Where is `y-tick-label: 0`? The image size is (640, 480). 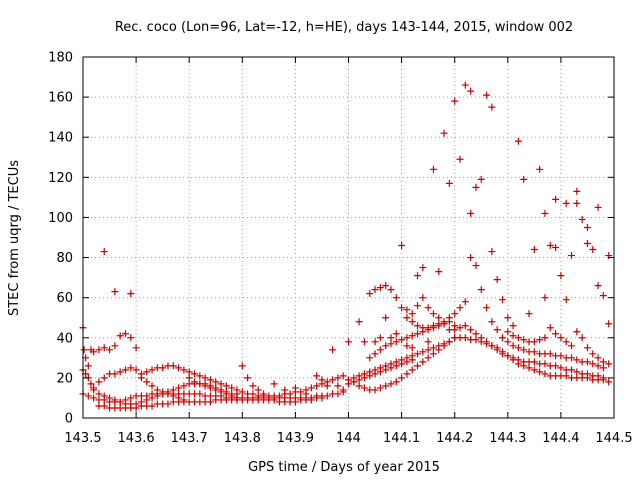 y-tick-label: 0 is located at coordinates (69, 419).